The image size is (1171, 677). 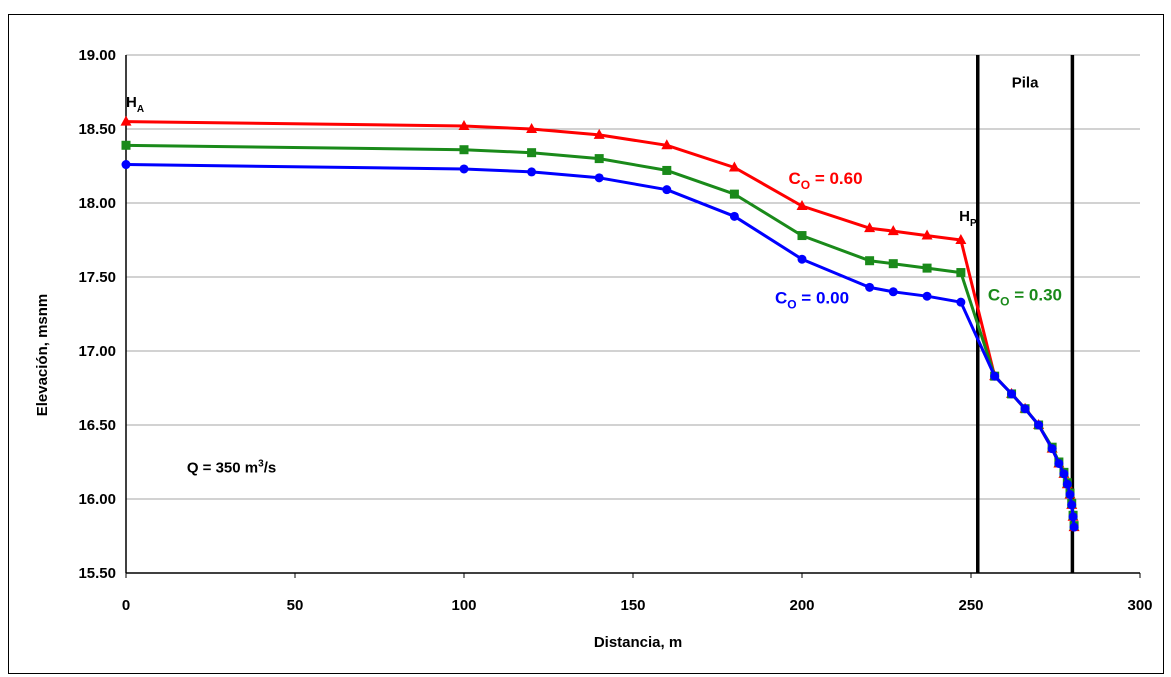 I want to click on x-axis-title: Distancia, m, so click(x=638, y=642).